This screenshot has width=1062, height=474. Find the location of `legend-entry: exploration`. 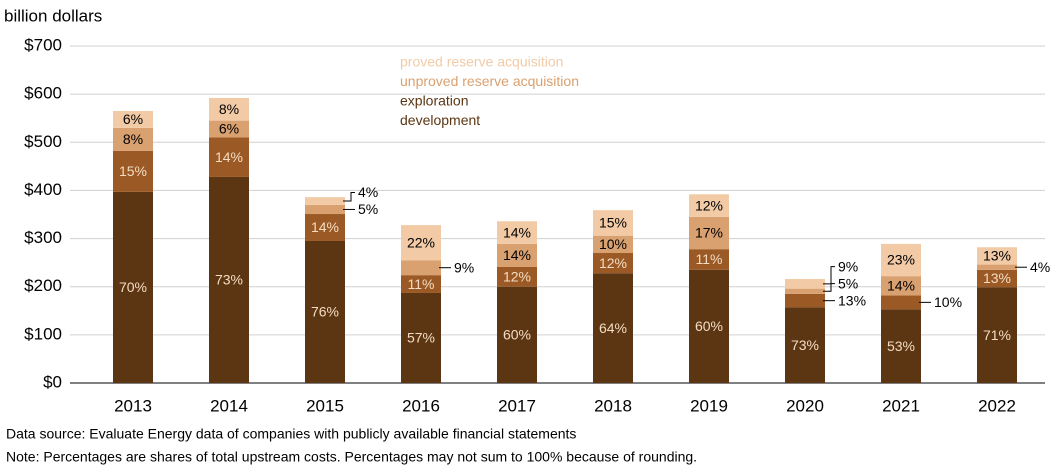

legend-entry: exploration is located at coordinates (434, 101).